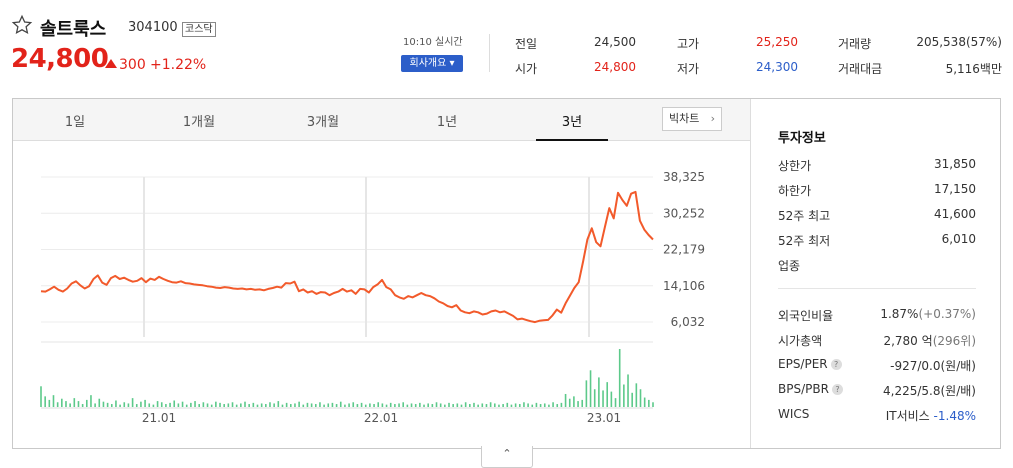 The image size is (1013, 468). I want to click on y-tick-label: 38,325, so click(684, 177).